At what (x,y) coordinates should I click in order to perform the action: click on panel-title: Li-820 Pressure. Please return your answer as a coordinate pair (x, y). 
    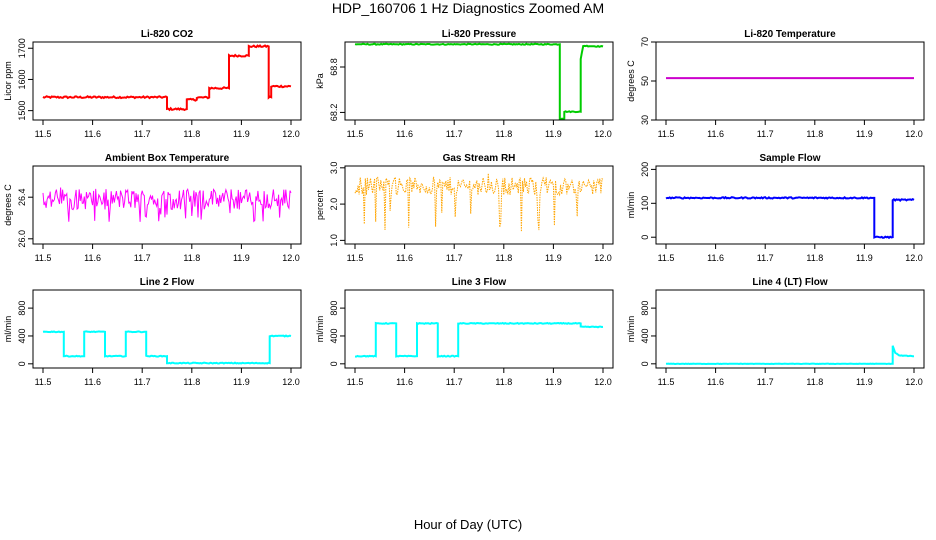
    Looking at the image, I should click on (479, 34).